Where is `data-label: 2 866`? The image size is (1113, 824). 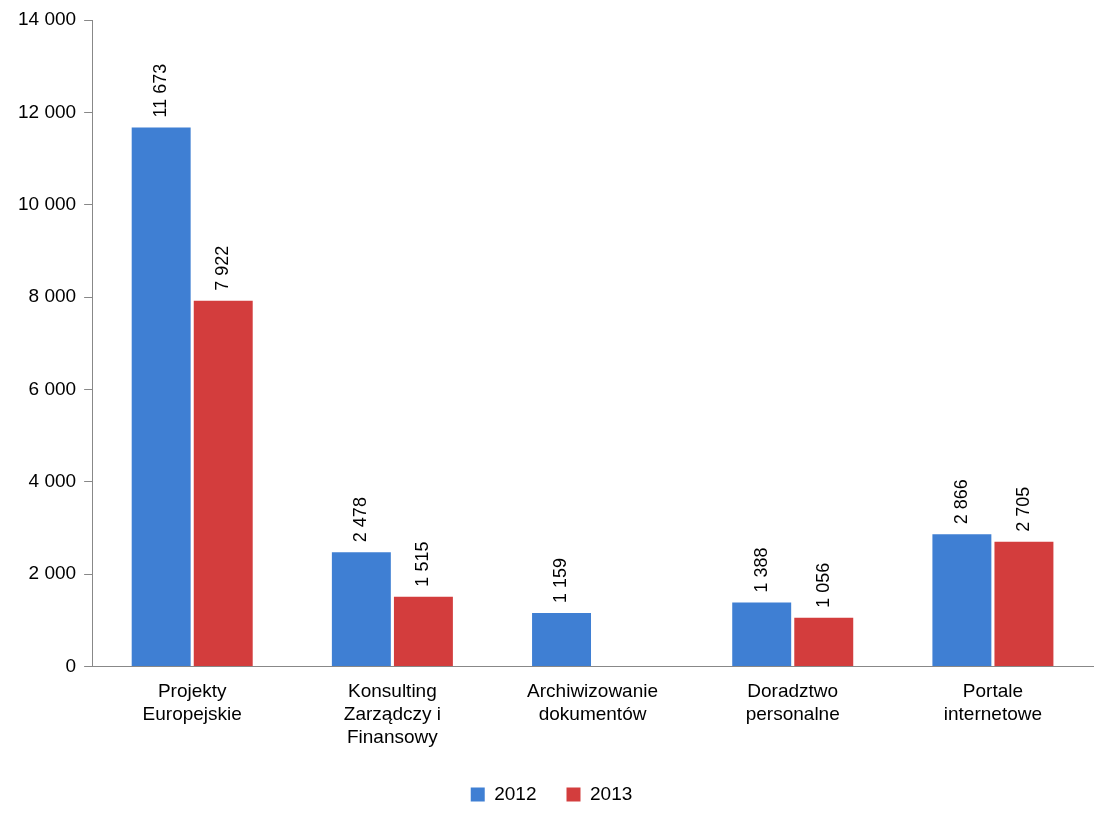
data-label: 2 866 is located at coordinates (960, 502).